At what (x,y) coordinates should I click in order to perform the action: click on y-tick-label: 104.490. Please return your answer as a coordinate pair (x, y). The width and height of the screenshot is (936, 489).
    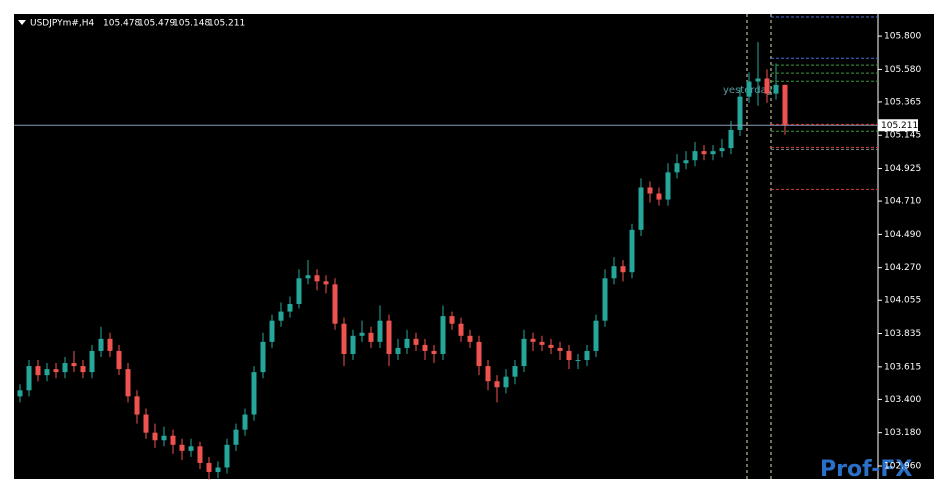
    Looking at the image, I should click on (902, 235).